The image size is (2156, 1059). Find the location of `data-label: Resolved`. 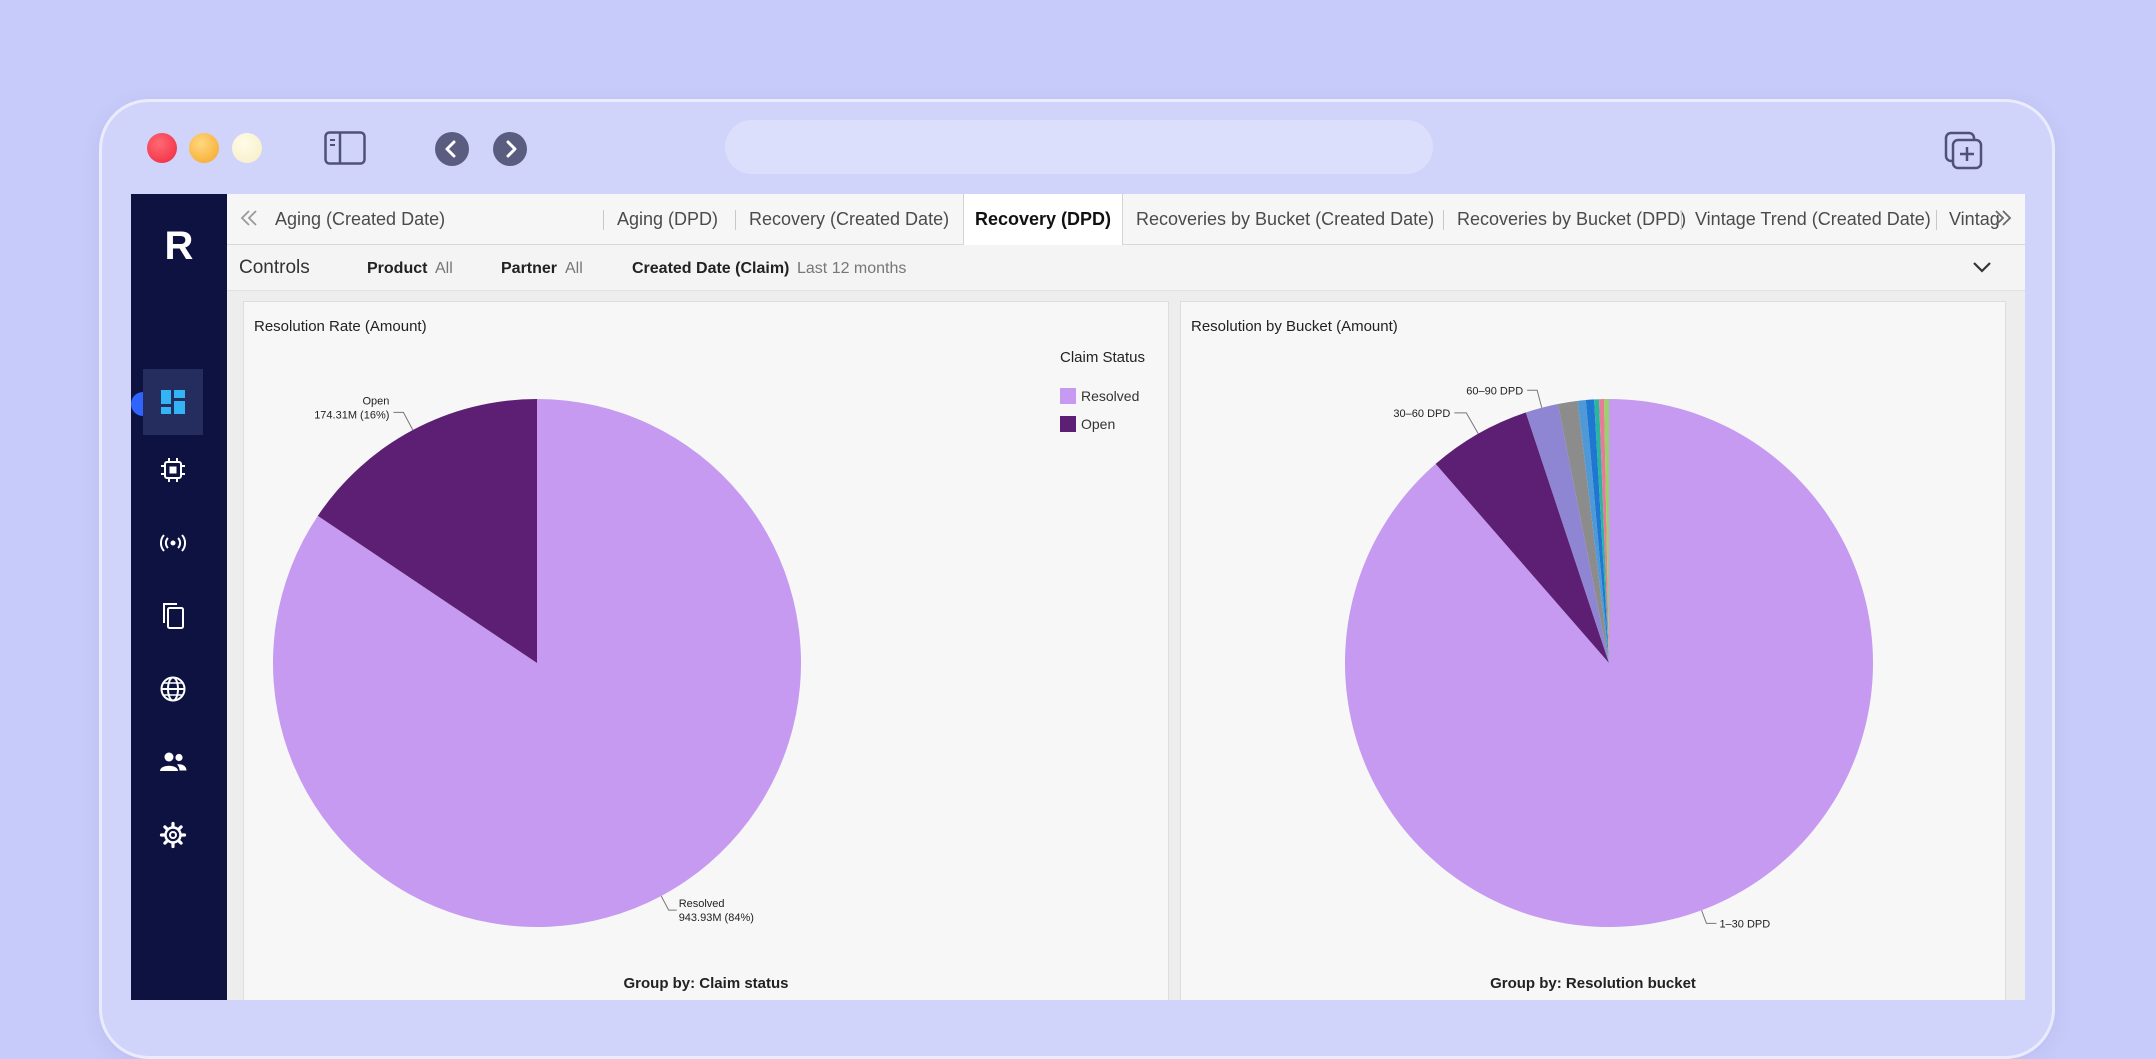

data-label: Resolved is located at coordinates (702, 904).